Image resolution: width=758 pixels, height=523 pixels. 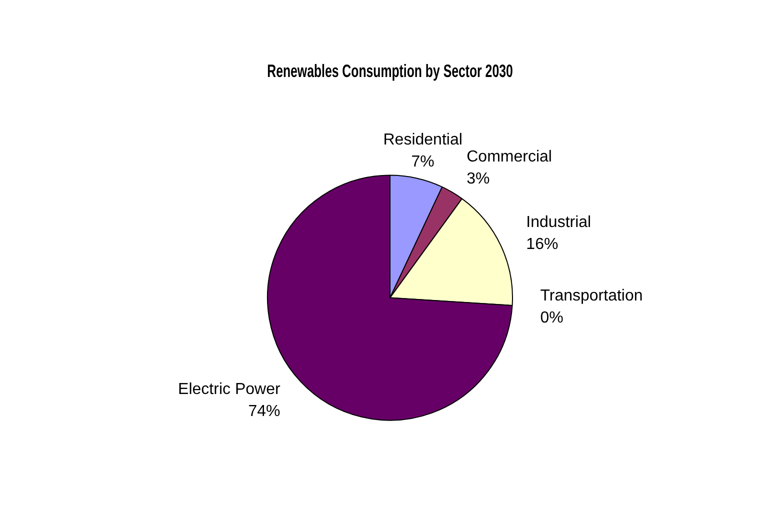 What do you see at coordinates (509, 157) in the screenshot?
I see `slice-label: Commercial` at bounding box center [509, 157].